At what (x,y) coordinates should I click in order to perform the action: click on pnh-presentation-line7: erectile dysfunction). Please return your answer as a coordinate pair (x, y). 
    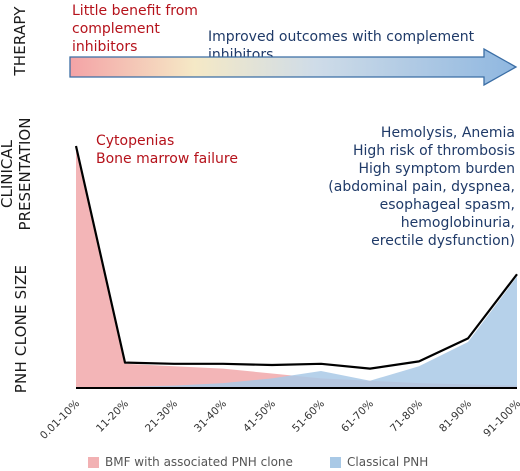
    Looking at the image, I should click on (443, 241).